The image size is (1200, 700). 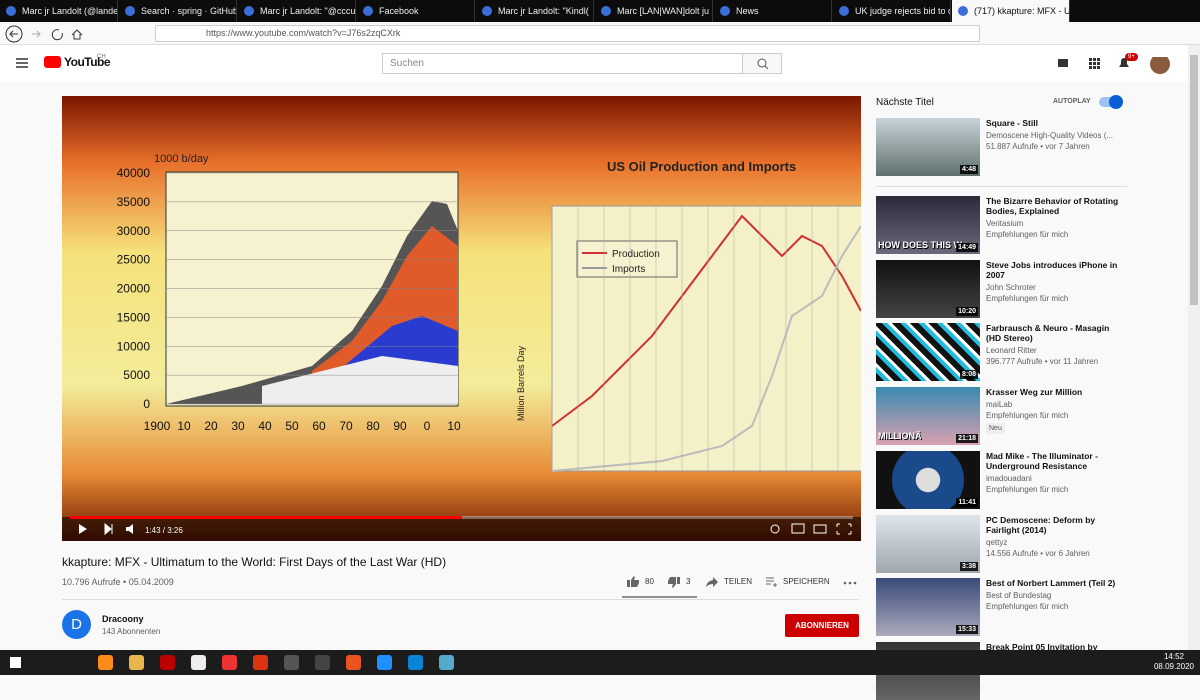 What do you see at coordinates (1048, 333) in the screenshot?
I see `item-title: Farbrausch & Neuro - Masagin (HD Stereo)` at bounding box center [1048, 333].